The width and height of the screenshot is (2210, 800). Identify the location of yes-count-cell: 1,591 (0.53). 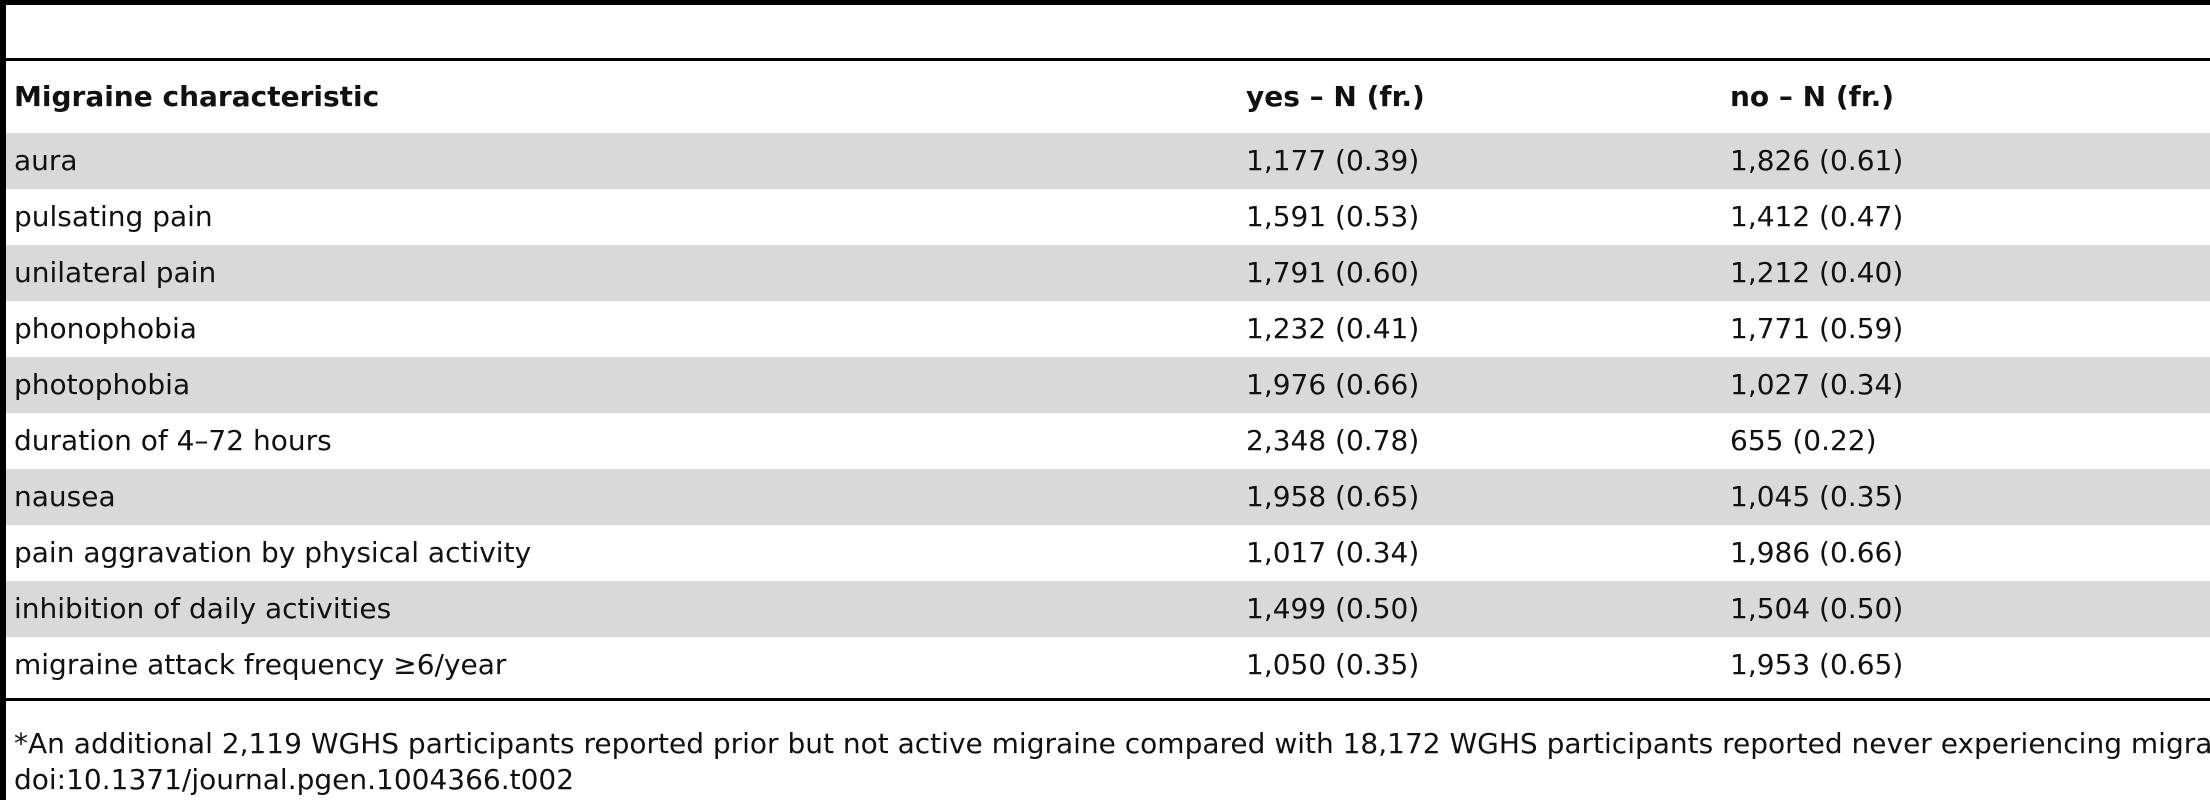
(1333, 216).